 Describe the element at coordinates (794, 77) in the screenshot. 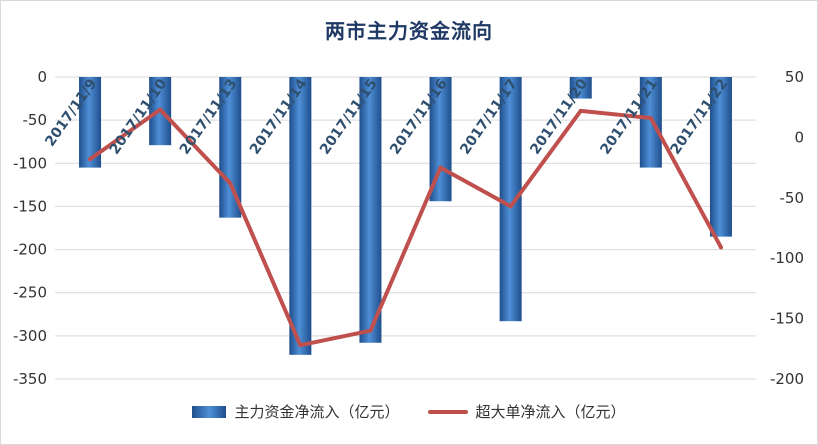

I see `right-tick-label: 50` at that location.